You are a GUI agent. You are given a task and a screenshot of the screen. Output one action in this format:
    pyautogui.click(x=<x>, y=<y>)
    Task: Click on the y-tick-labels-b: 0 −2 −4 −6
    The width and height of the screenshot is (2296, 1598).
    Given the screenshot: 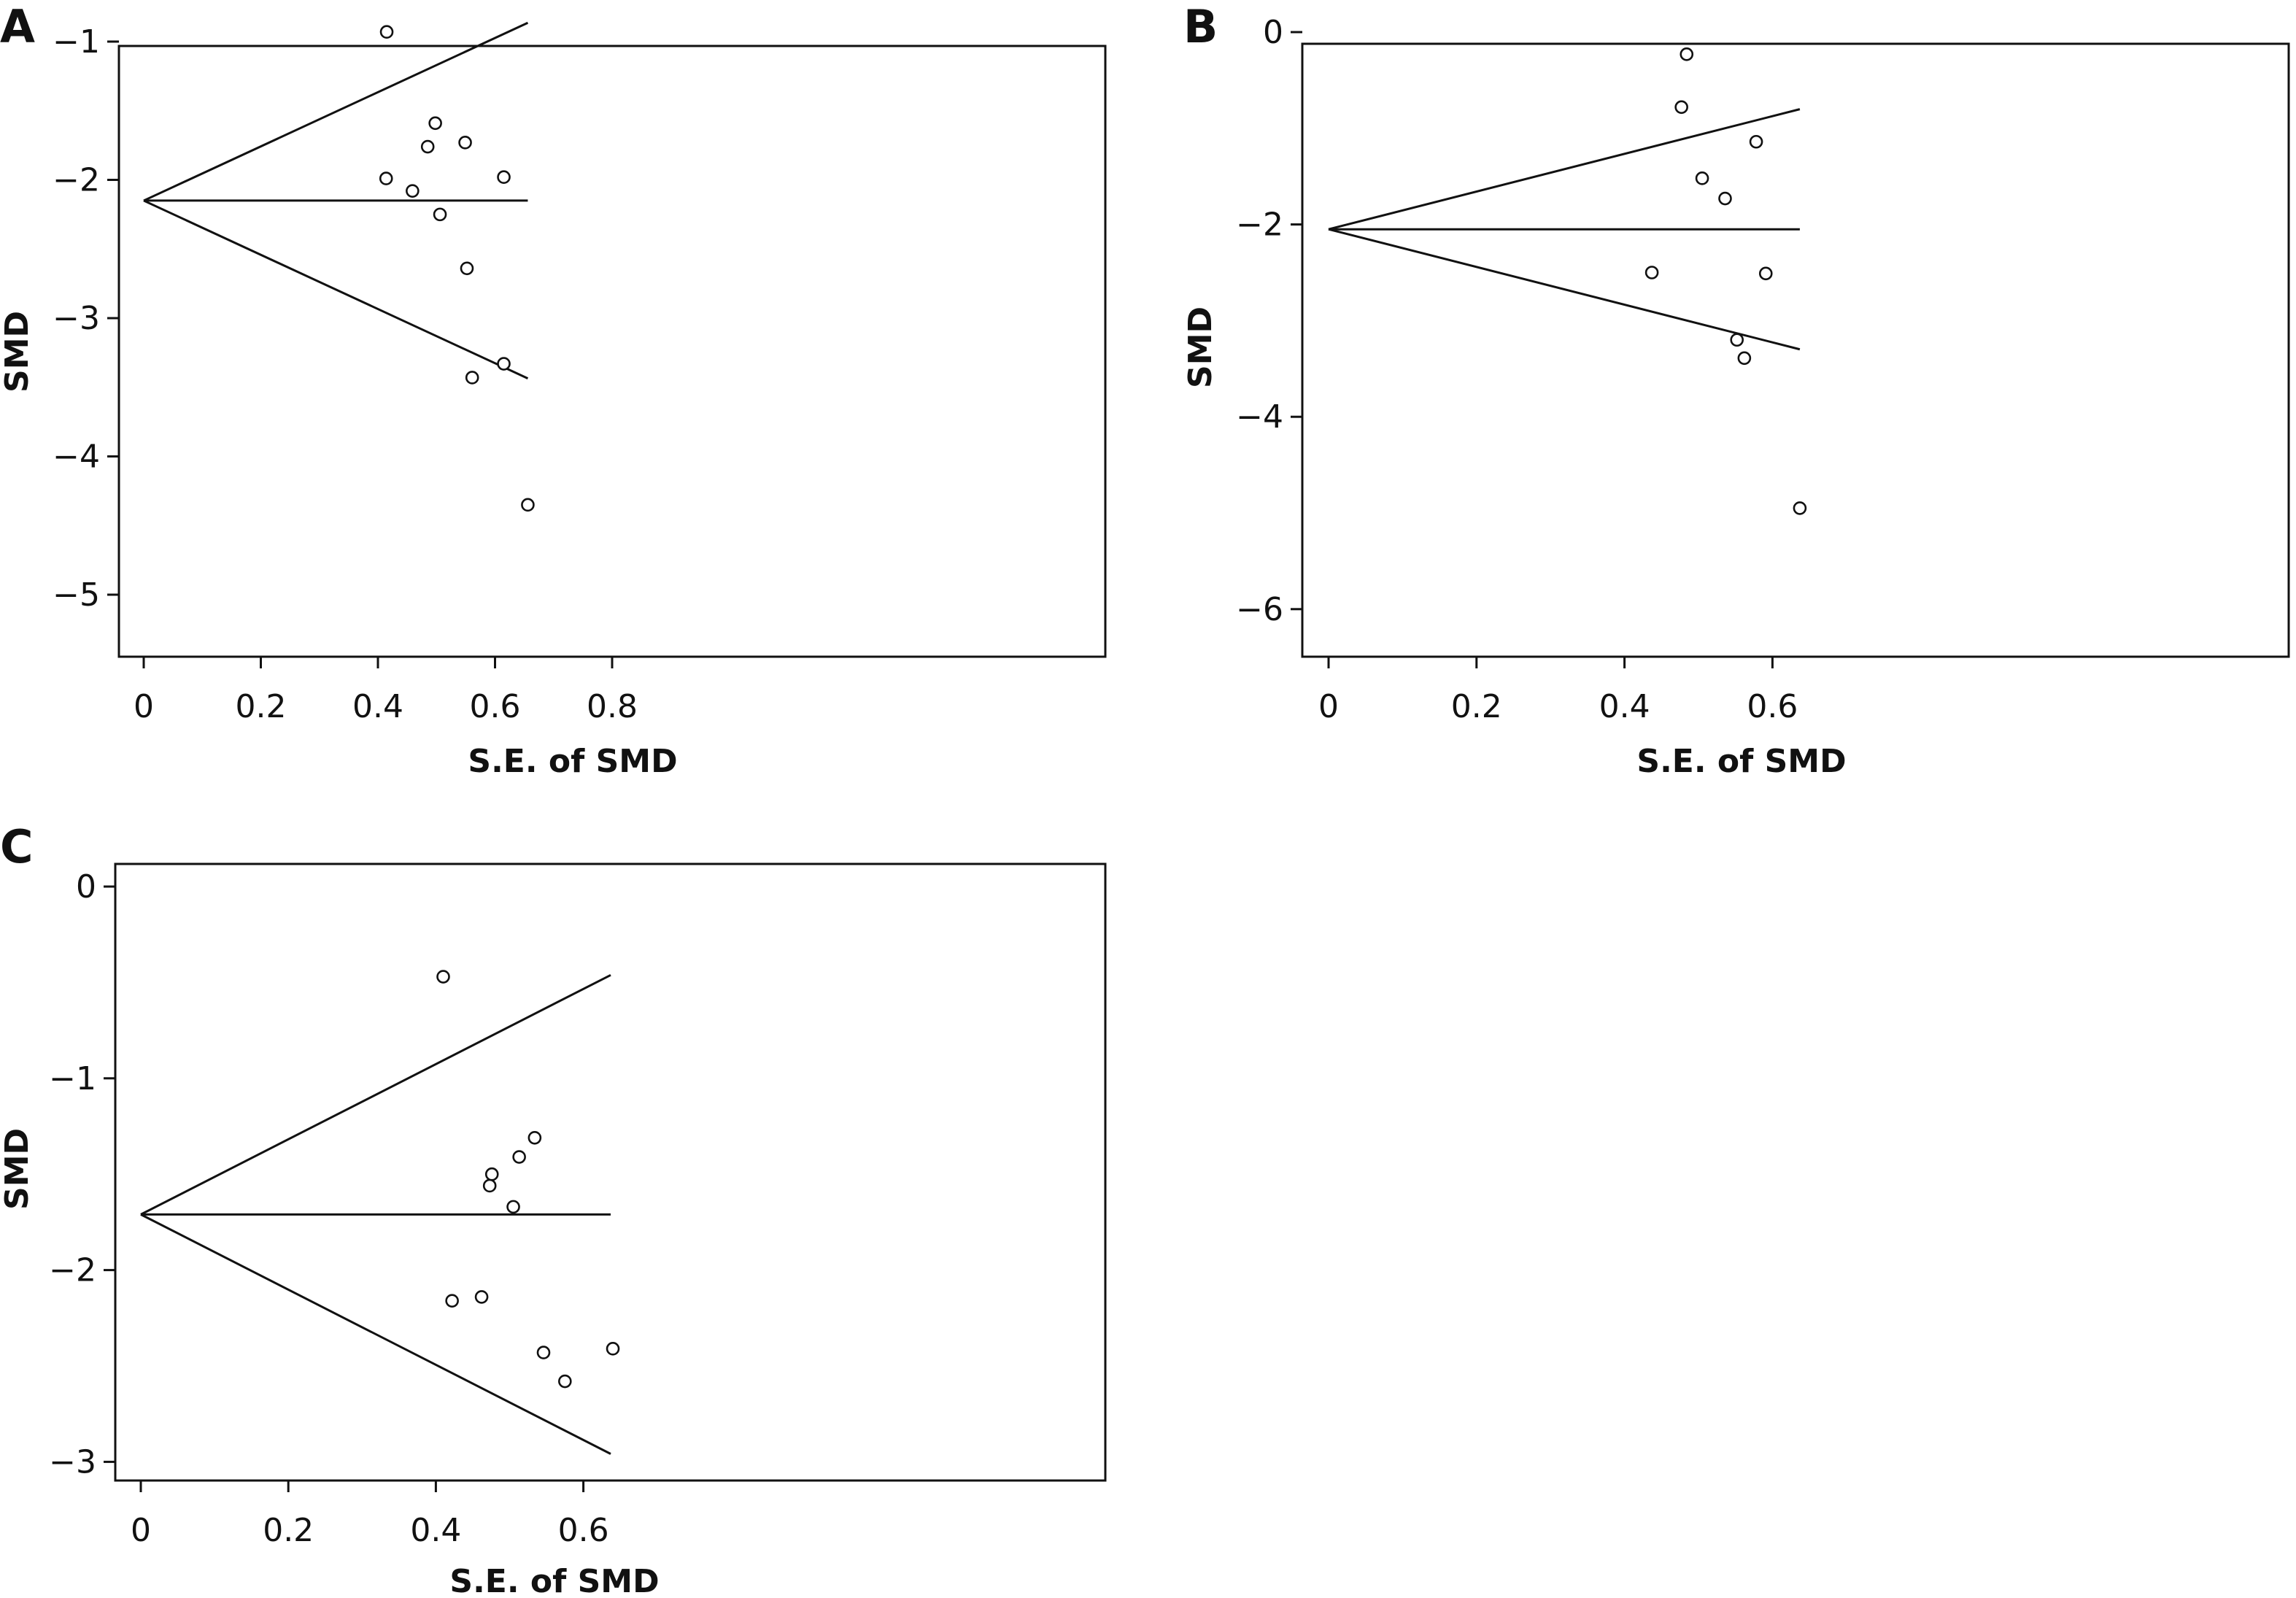 What is the action you would take?
    pyautogui.click(x=1259, y=321)
    